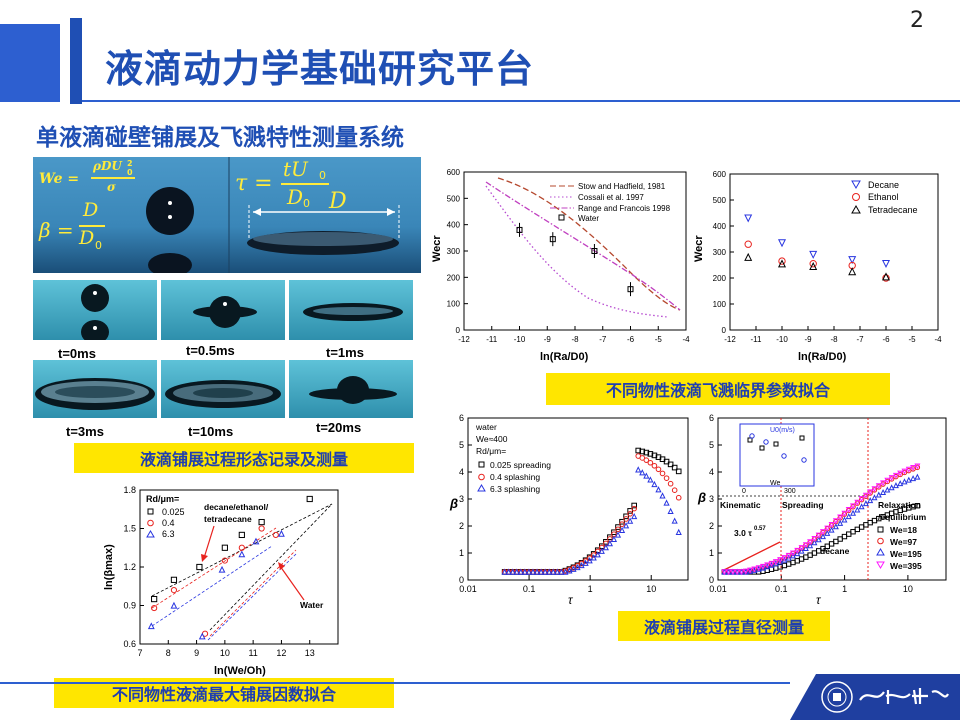 This screenshot has height=720, width=960. I want to click on y-tick-label: 400, so click(454, 225).